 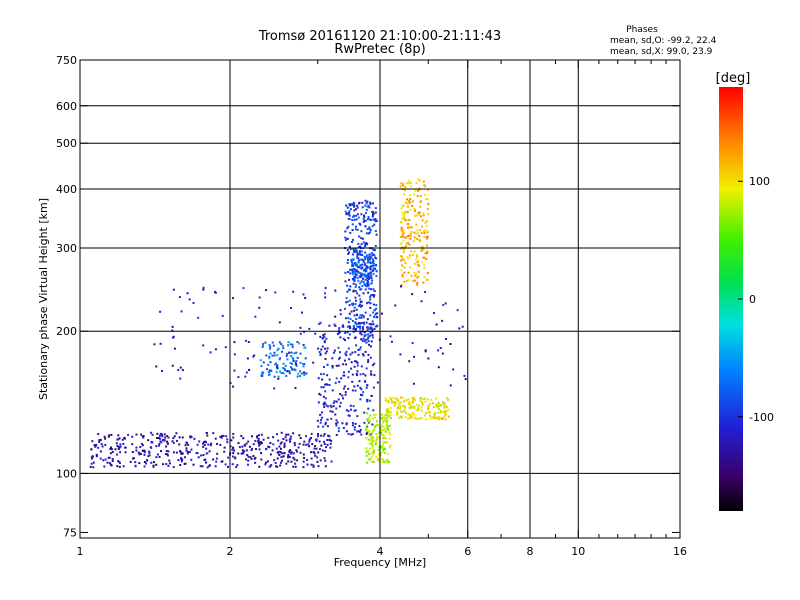 What do you see at coordinates (66, 248) in the screenshot?
I see `y-tick-label: 300` at bounding box center [66, 248].